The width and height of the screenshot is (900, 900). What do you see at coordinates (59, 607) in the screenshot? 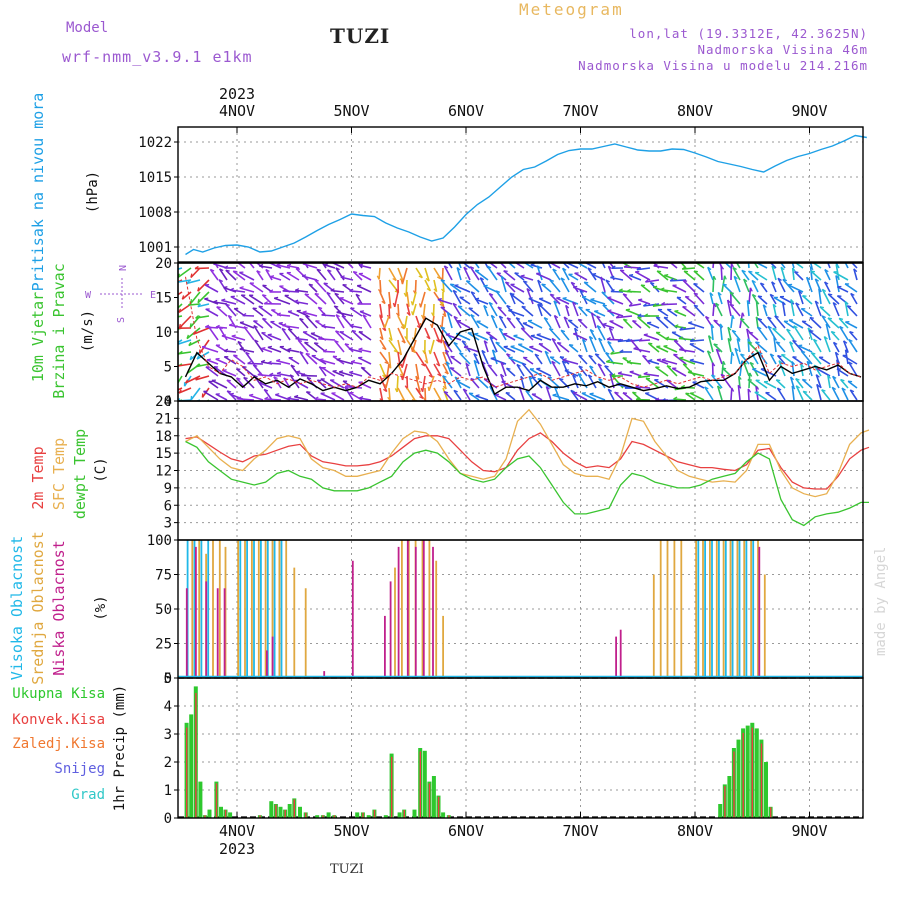
I see `cloud-low-label: Niska Oblacnost` at bounding box center [59, 607].